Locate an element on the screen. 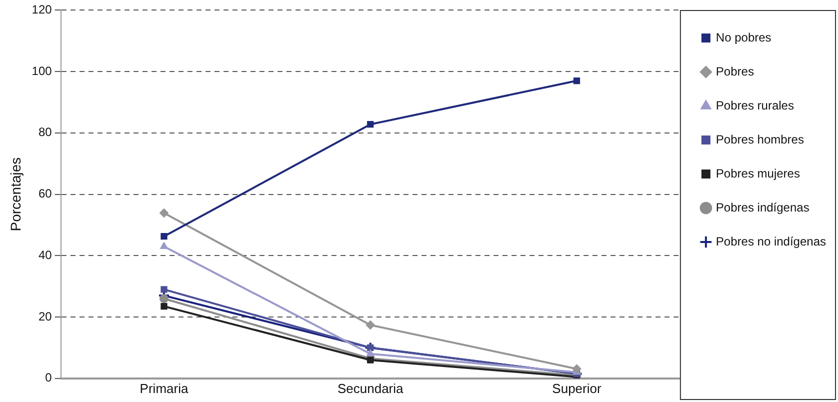 This screenshot has width=838, height=402. y-axis-title: Porcentajes is located at coordinates (15, 194).